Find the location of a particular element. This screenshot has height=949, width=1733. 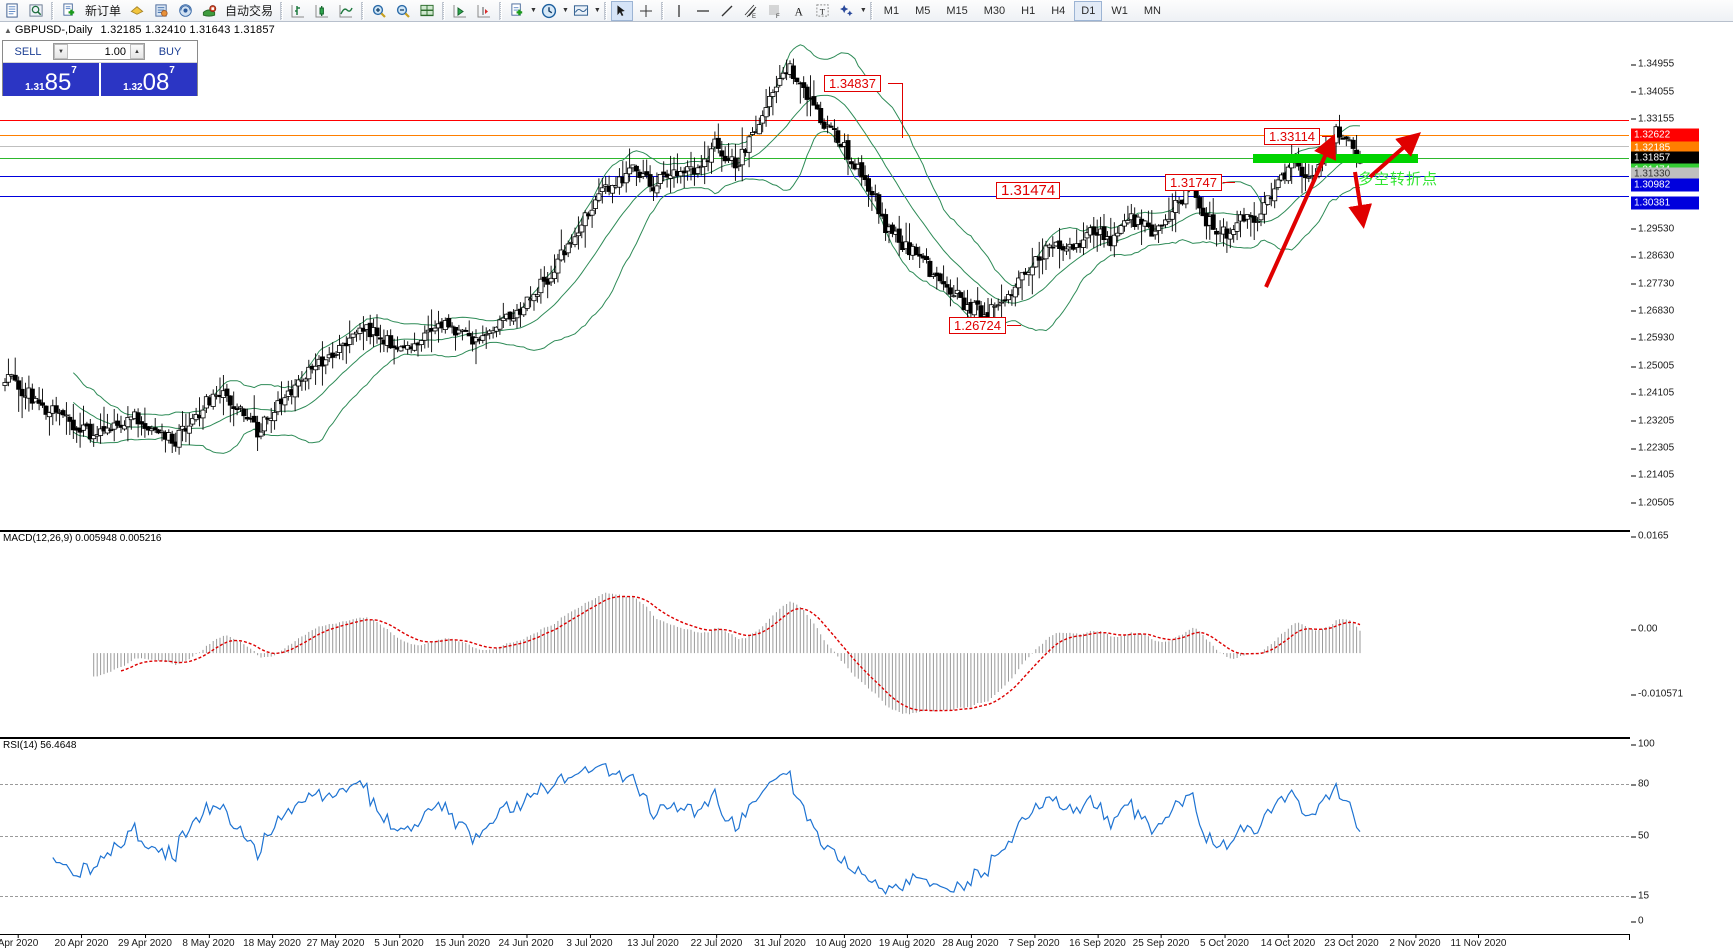

one-click-trading-panel: SELL ▼ 1.00 ▲ BUY 1.31 85 7 1.32 08 7 is located at coordinates (100, 68).